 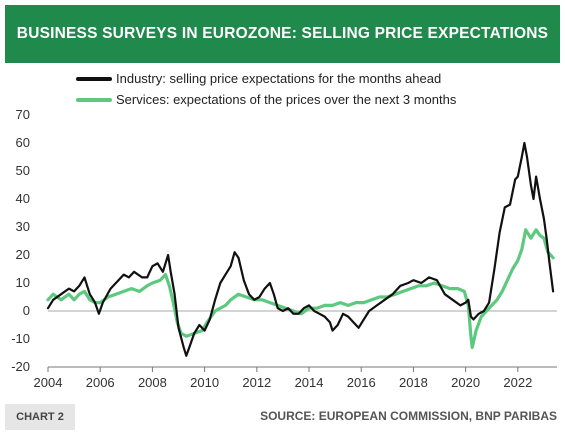 I want to click on y-tick-label: 0, so click(x=26, y=310).